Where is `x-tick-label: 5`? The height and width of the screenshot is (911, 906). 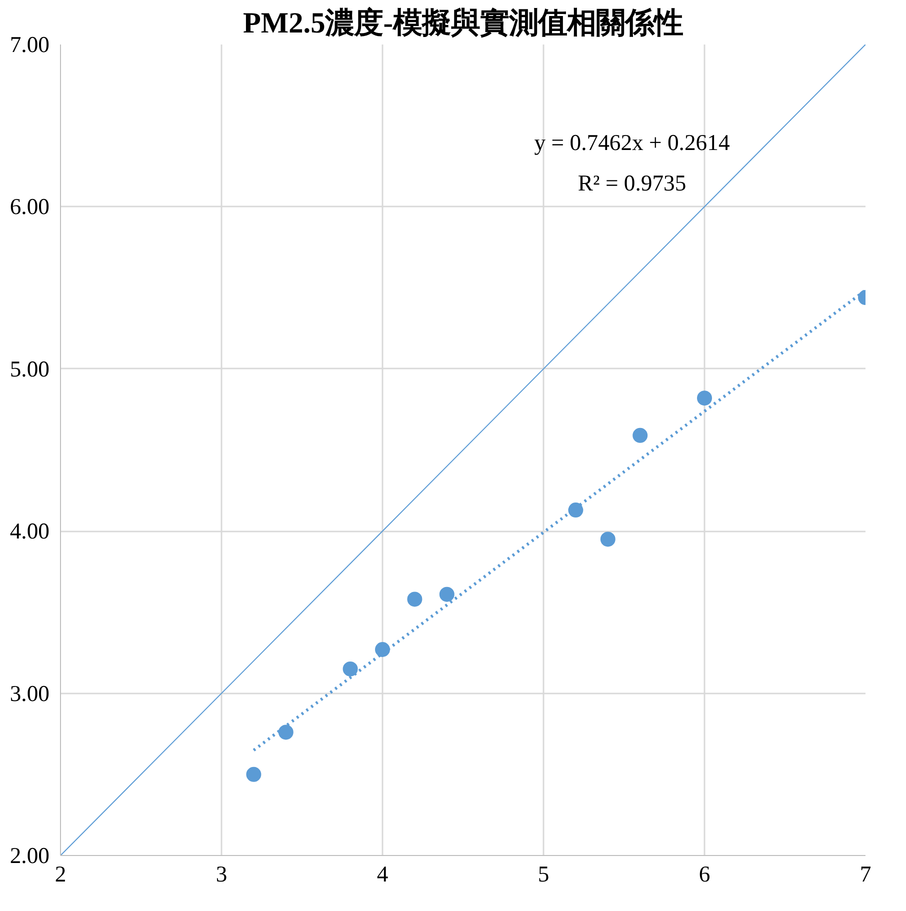
x-tick-label: 5 is located at coordinates (544, 874).